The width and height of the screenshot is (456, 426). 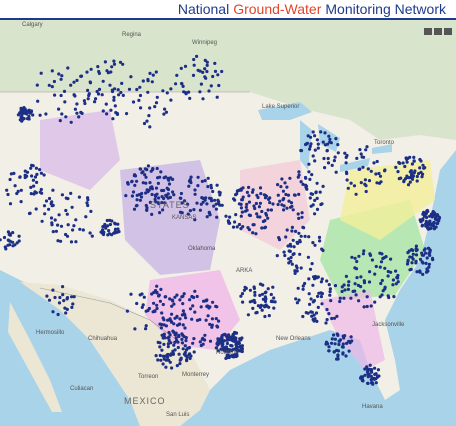 What do you see at coordinates (202, 249) in the screenshot?
I see `place-label: Oklahoma` at bounding box center [202, 249].